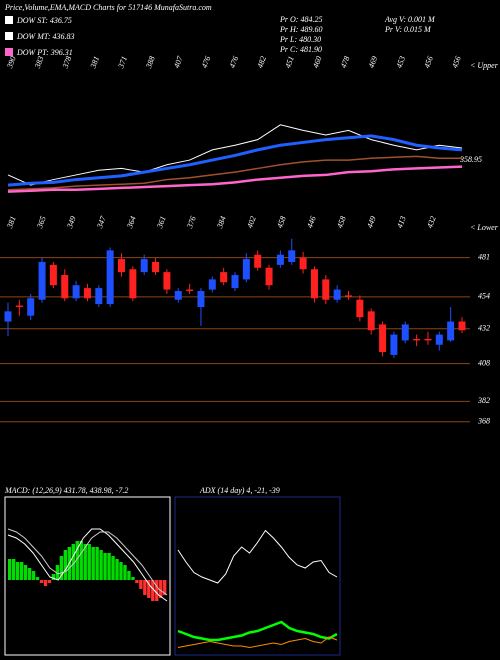  I want to click on bottom-label: 365, so click(41, 222).